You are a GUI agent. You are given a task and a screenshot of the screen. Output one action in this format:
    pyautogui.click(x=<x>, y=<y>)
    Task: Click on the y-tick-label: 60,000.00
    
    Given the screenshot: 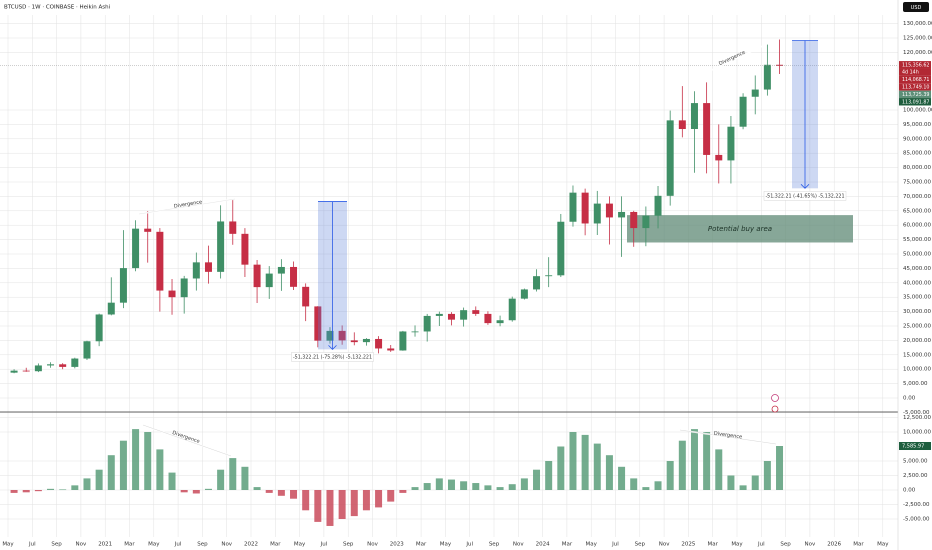 What is the action you would take?
    pyautogui.click(x=917, y=226)
    